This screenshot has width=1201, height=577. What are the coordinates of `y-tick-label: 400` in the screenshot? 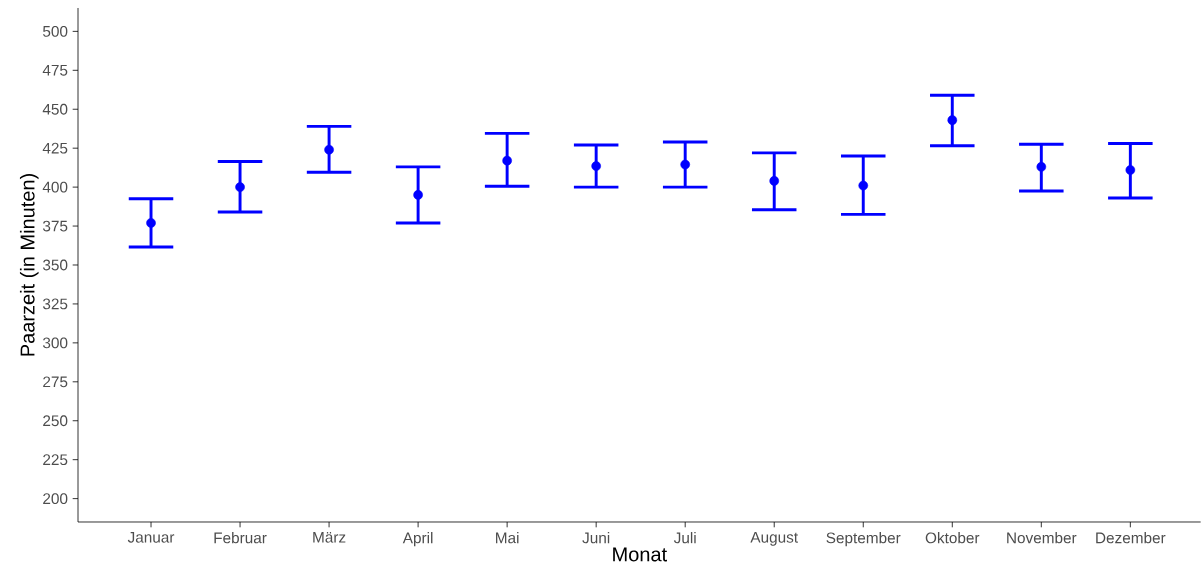 It's located at (55, 187).